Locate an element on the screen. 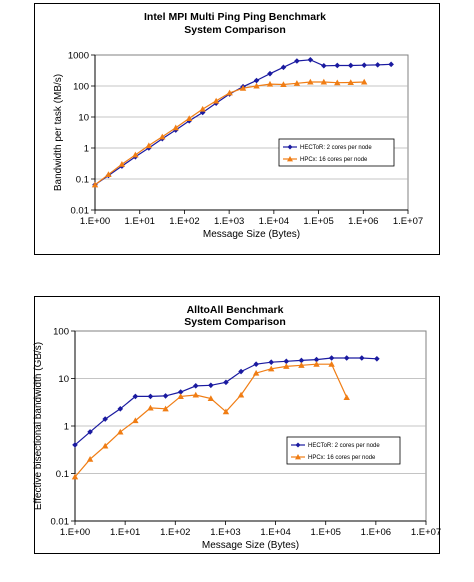 This screenshot has height=582, width=474. chart2-x-tick-label: 1.E+02 is located at coordinates (175, 532).